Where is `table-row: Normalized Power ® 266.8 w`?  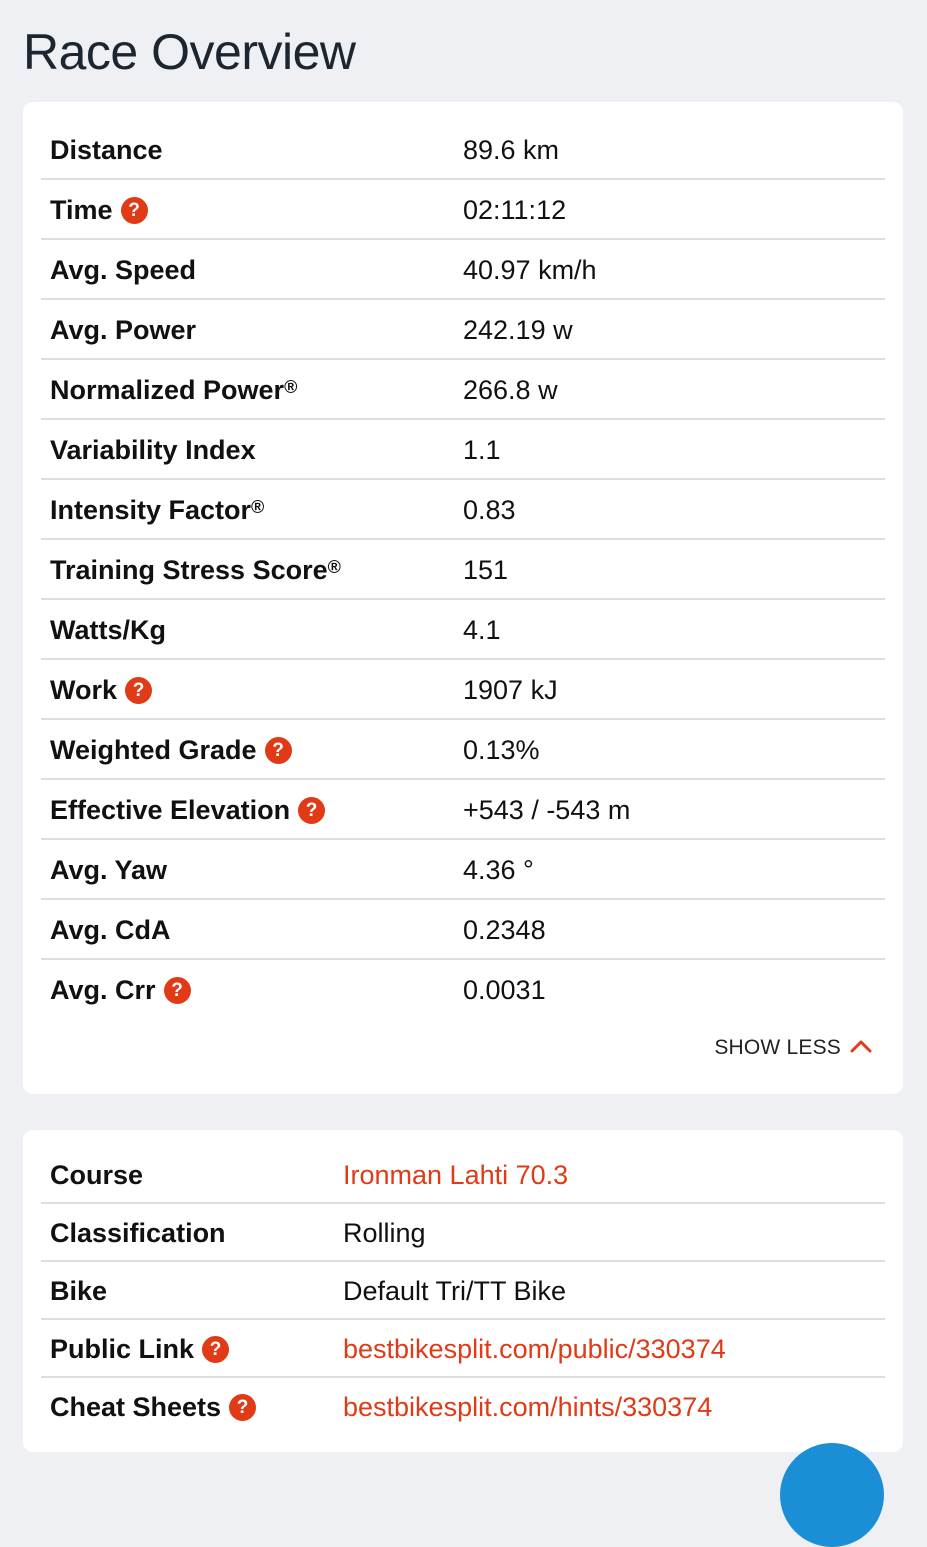
table-row: Normalized Power ® 266.8 w is located at coordinates (463, 390).